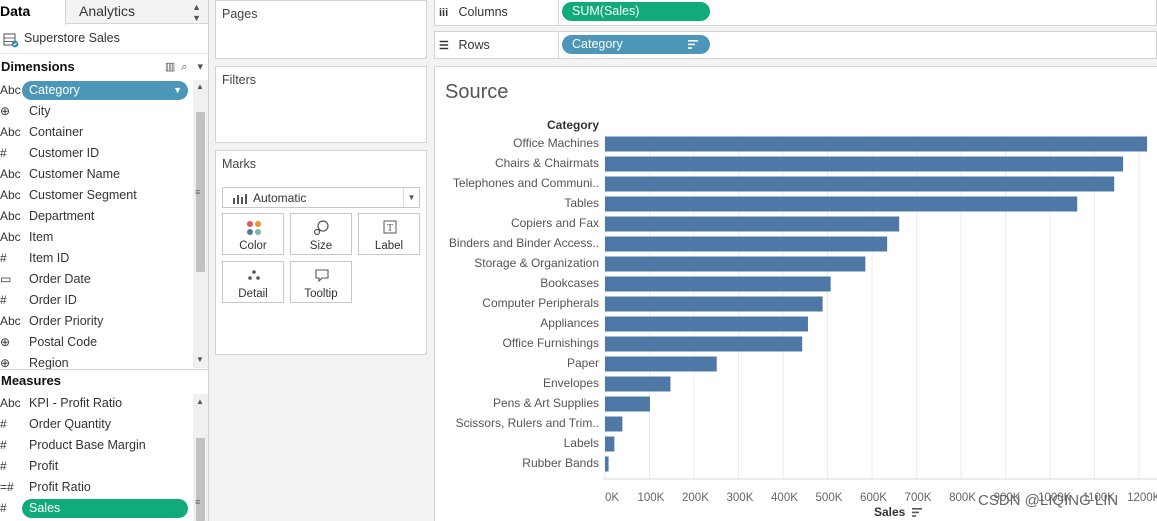  What do you see at coordinates (524, 243) in the screenshot?
I see `category-label: Binders and Binder Access..` at bounding box center [524, 243].